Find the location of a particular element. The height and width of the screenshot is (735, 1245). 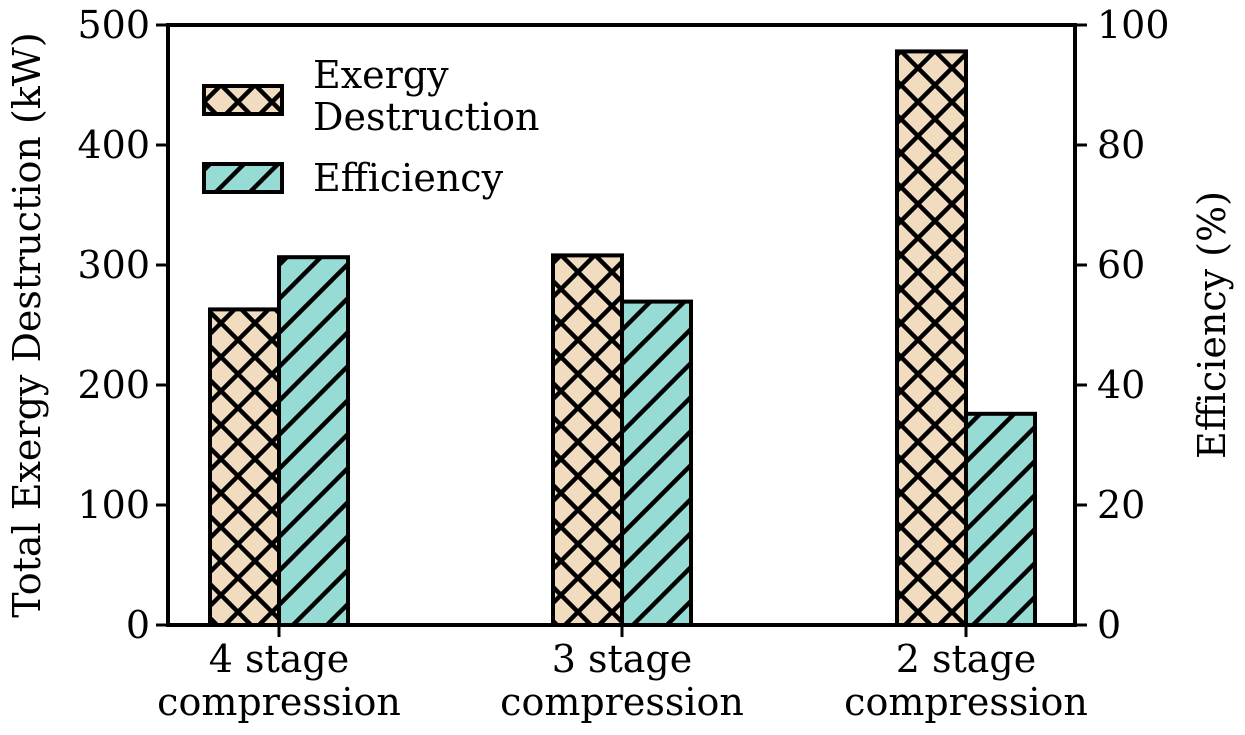

left-tick-label: 500 is located at coordinates (113, 25).